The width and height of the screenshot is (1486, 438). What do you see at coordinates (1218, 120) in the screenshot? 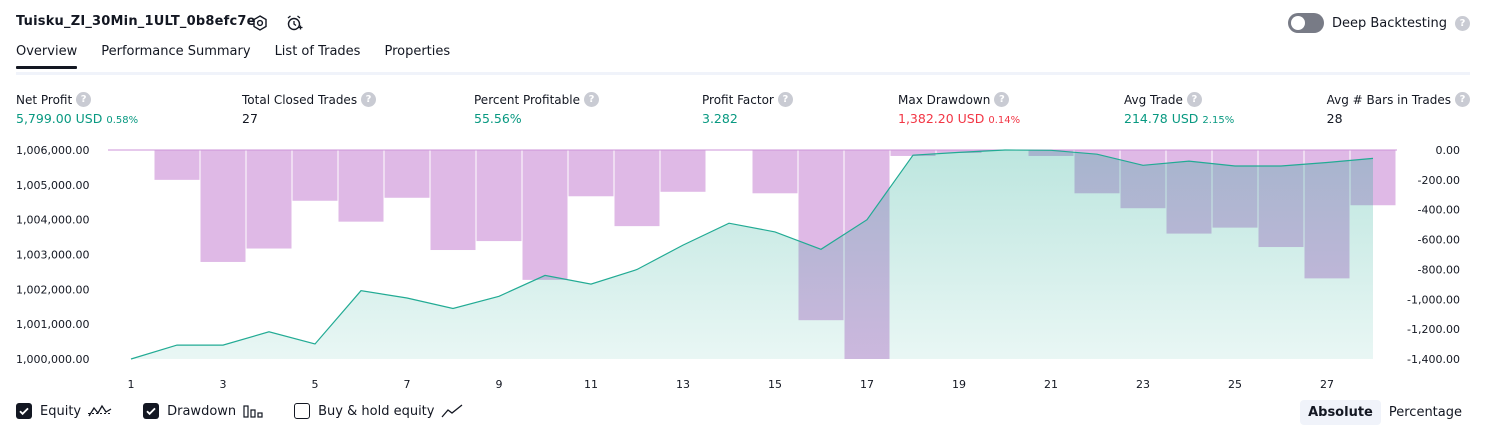
I see `metric-percent: 2.15%` at bounding box center [1218, 120].